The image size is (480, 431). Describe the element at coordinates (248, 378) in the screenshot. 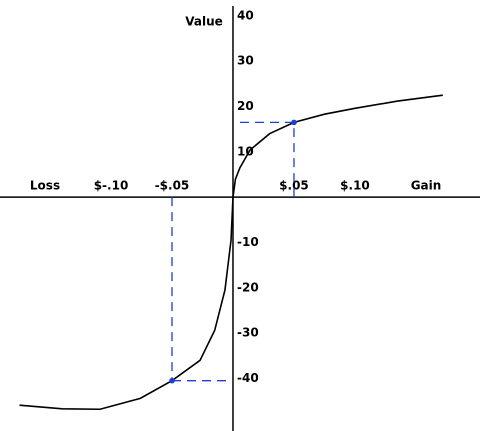

I see `y-tick-label: -40` at that location.